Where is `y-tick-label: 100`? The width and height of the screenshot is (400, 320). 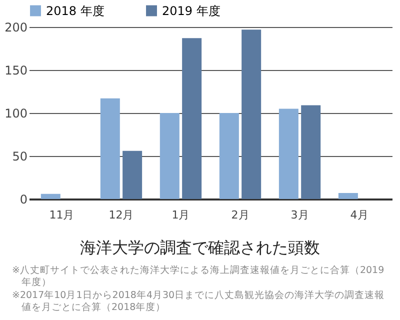
y-tick-label: 100 is located at coordinates (16, 113).